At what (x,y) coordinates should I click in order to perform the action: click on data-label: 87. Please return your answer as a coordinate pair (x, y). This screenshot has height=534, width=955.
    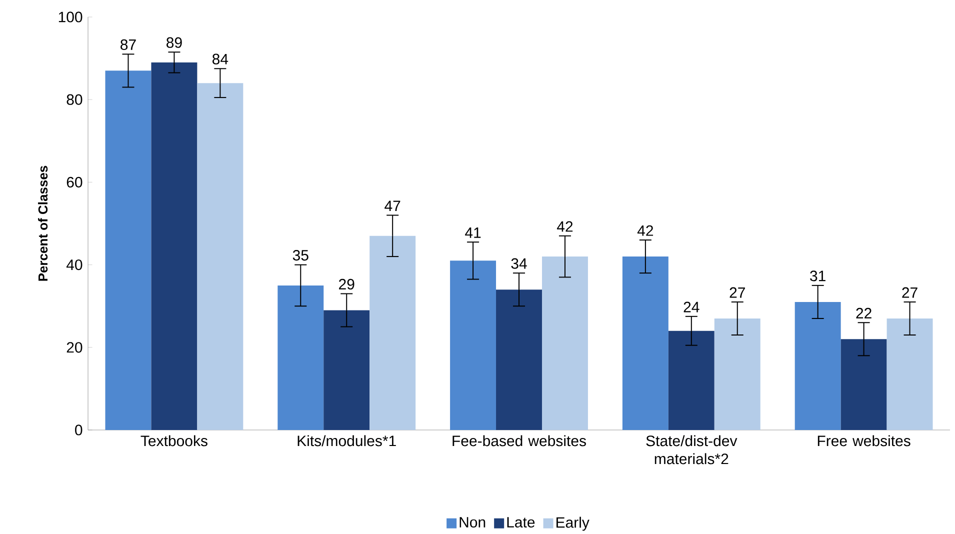
    Looking at the image, I should click on (128, 44).